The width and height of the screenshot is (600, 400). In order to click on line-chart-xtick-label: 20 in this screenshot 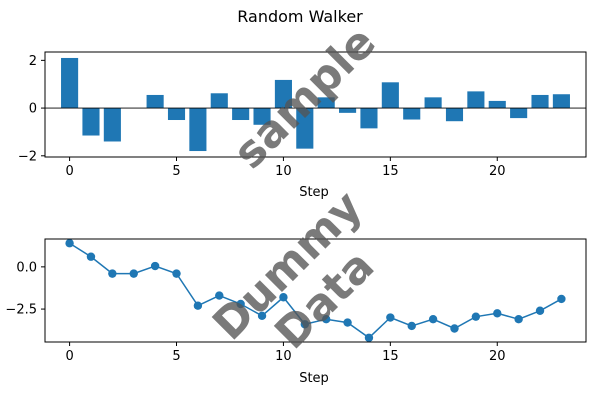, I will do `click(497, 356)`.